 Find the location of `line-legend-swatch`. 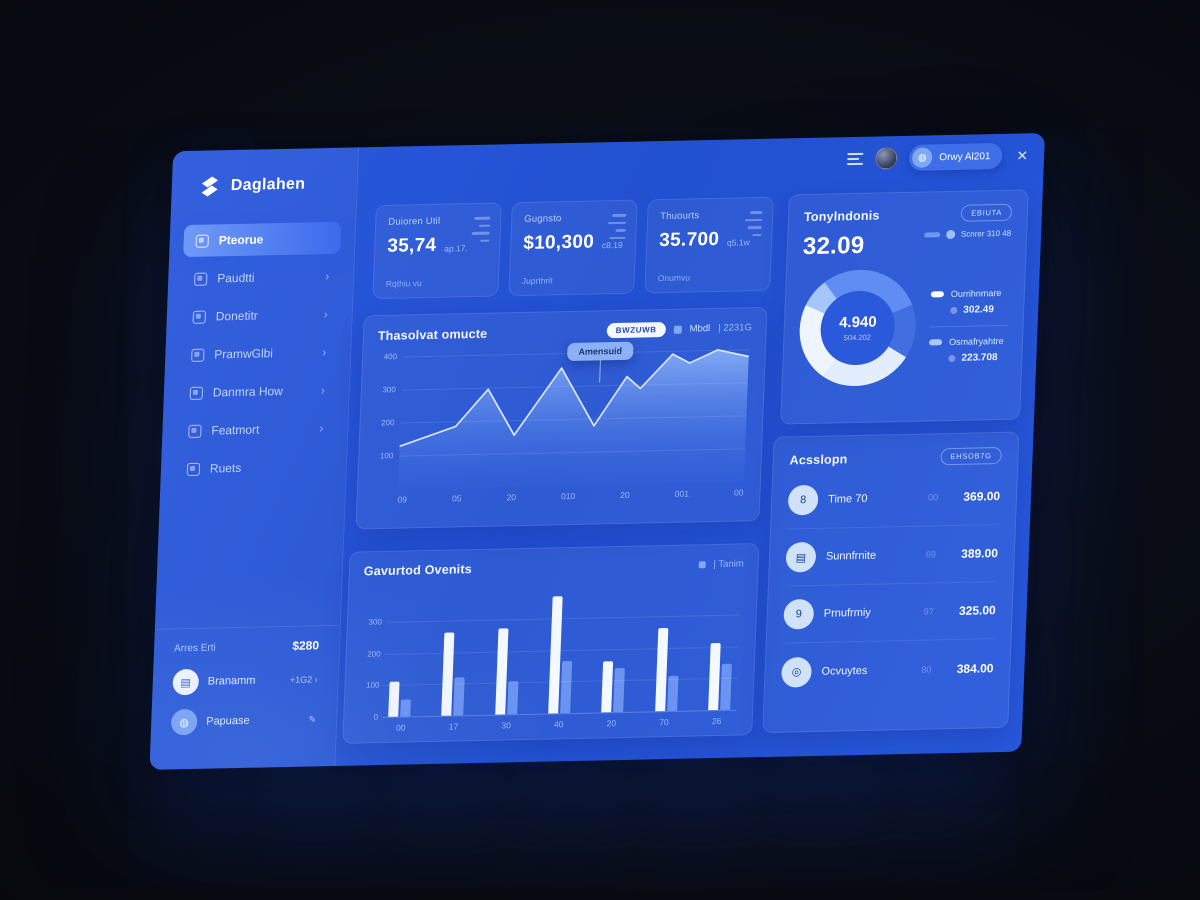

line-legend-swatch is located at coordinates (677, 329).